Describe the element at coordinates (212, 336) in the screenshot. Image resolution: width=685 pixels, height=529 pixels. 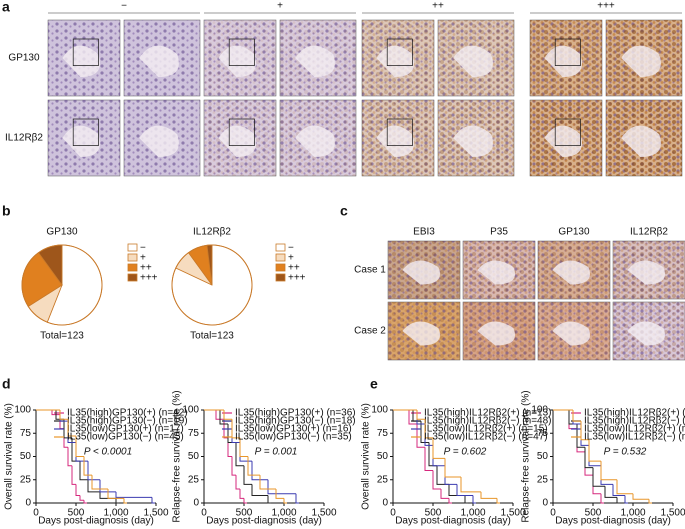
I see `pie-total: Total=123` at that location.